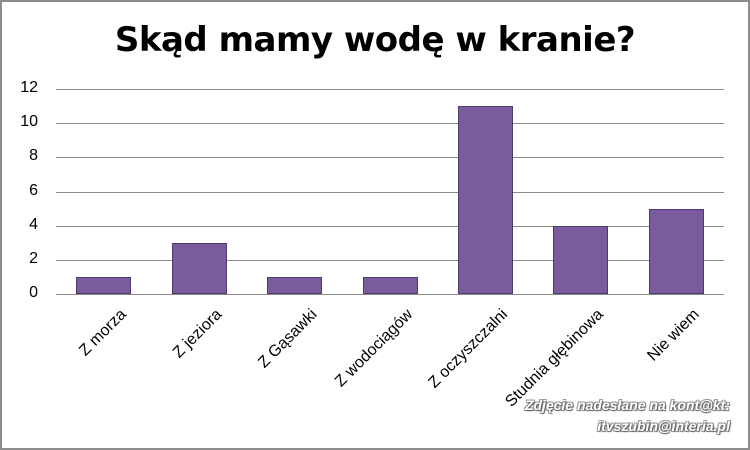 The width and height of the screenshot is (750, 450). I want to click on y-tick-label: 4, so click(33, 224).